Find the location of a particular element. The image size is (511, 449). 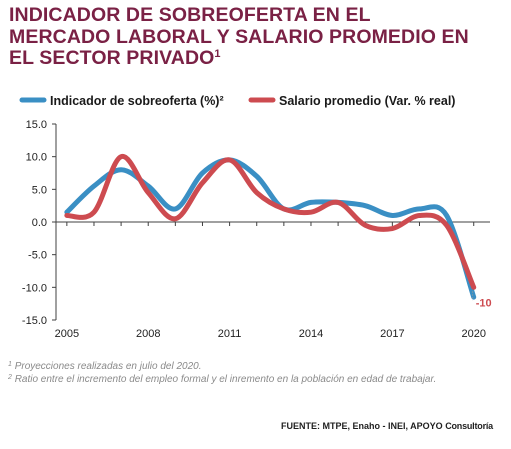

y-tick-label: 15.0 is located at coordinates (36, 125).